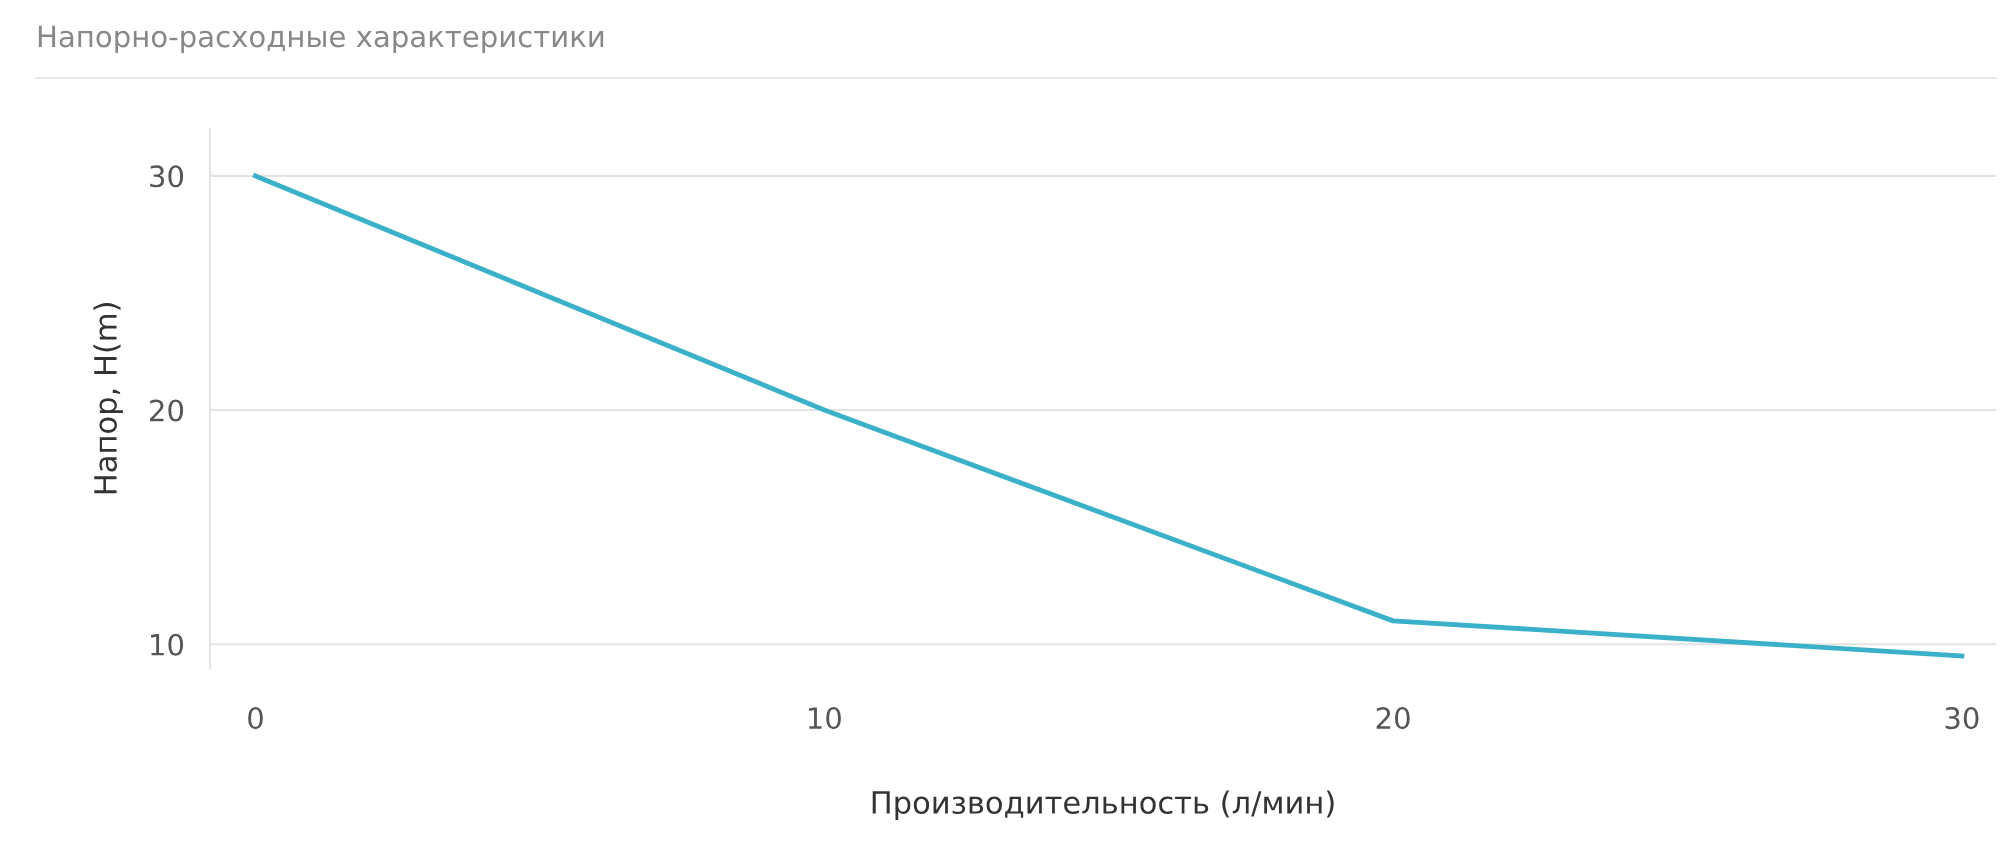 The height and width of the screenshot is (866, 2000). Describe the element at coordinates (1103, 805) in the screenshot. I see `x-axis-title: Производительность (л/мин)` at that location.